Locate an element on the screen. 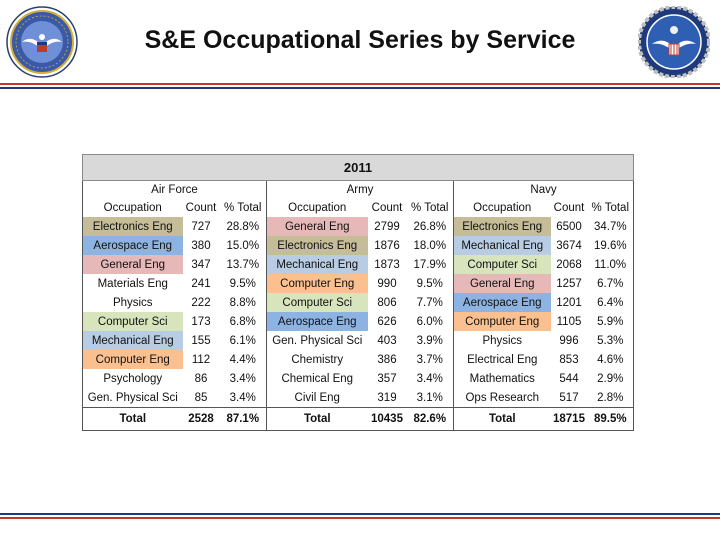 Image resolution: width=720 pixels, height=540 pixels. count-cell: 85 is located at coordinates (201, 397).